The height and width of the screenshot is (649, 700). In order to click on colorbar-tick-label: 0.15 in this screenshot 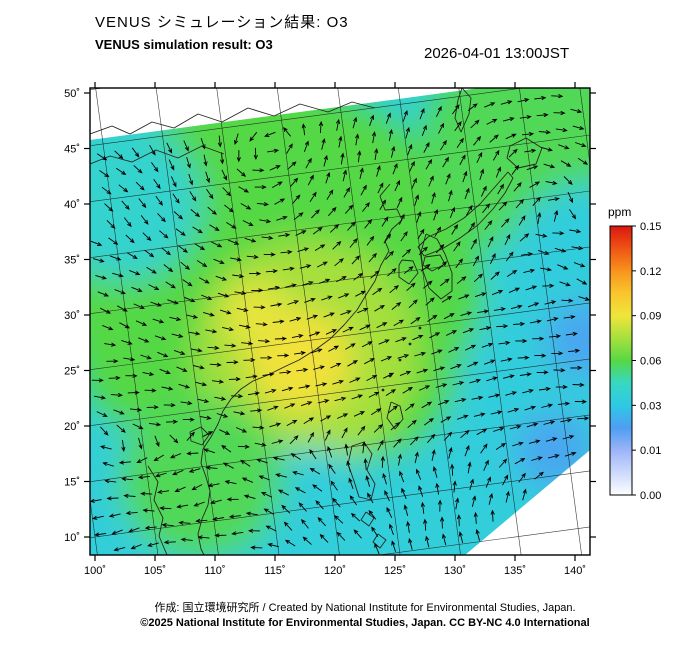, I will do `click(650, 227)`.